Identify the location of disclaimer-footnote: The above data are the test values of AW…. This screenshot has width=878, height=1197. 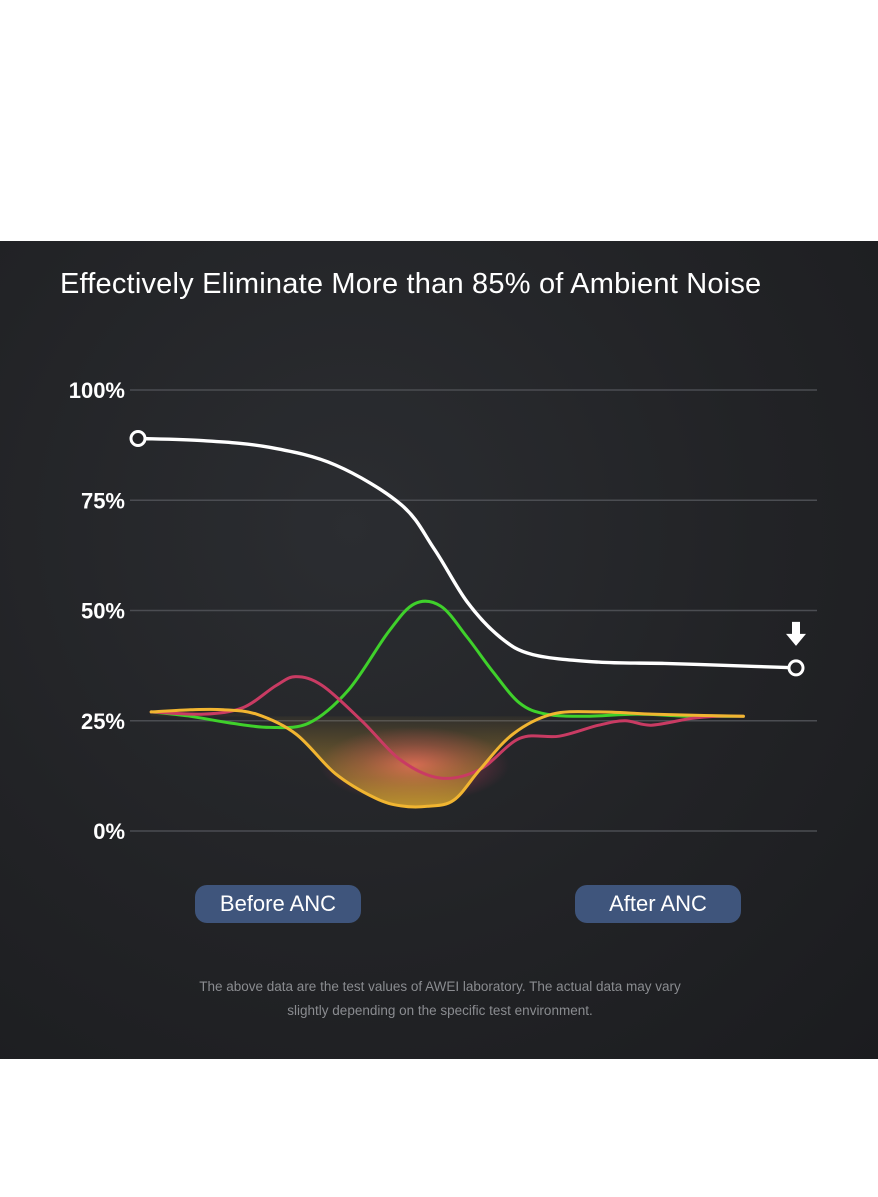
(440, 999).